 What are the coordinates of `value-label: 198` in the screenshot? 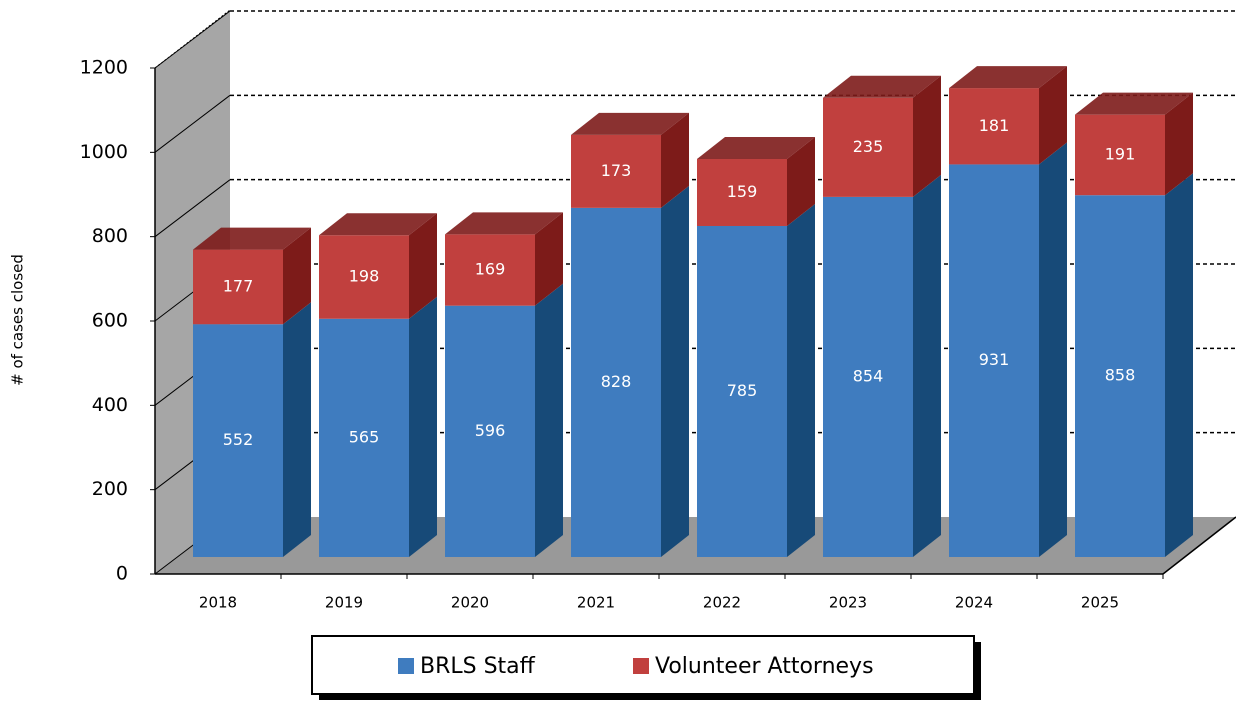 It's located at (364, 276).